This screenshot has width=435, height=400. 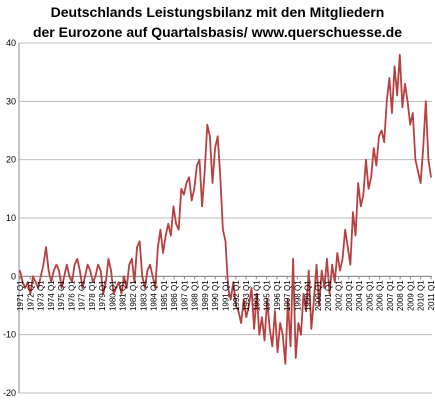 What do you see at coordinates (390, 295) in the screenshot?
I see `x-tick-label: 2007 Q1` at bounding box center [390, 295].